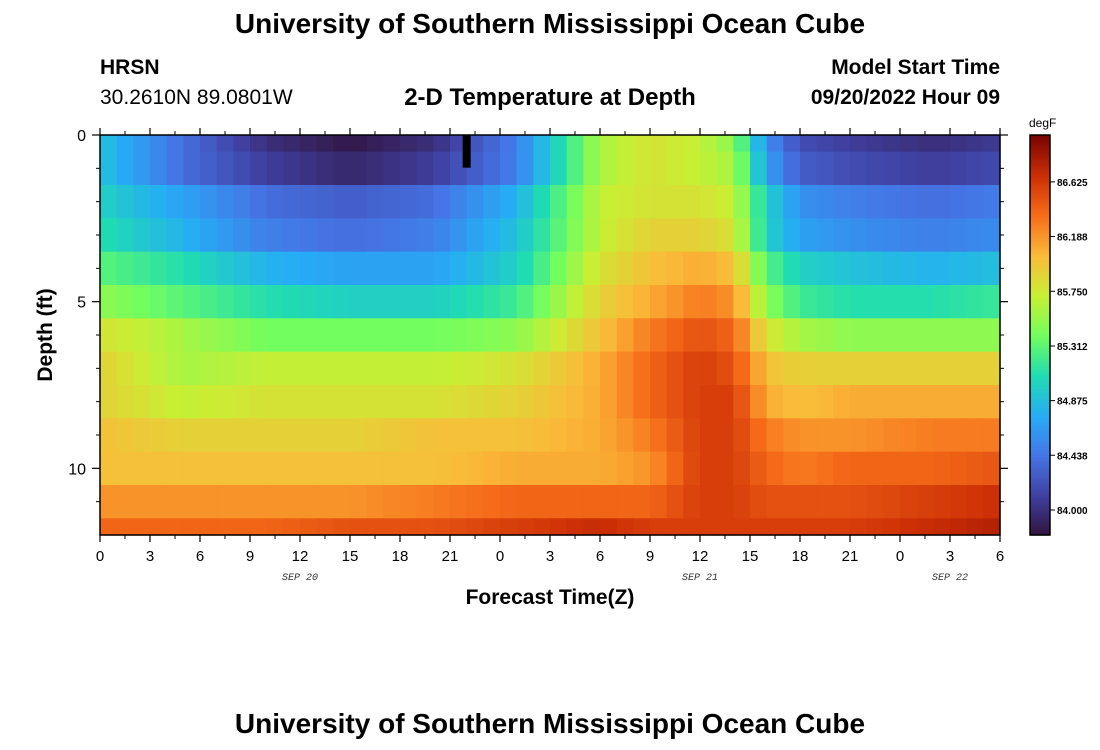 This screenshot has height=750, width=1100. Describe the element at coordinates (45, 334) in the screenshot. I see `y-axis-title: Depth (ft)` at that location.